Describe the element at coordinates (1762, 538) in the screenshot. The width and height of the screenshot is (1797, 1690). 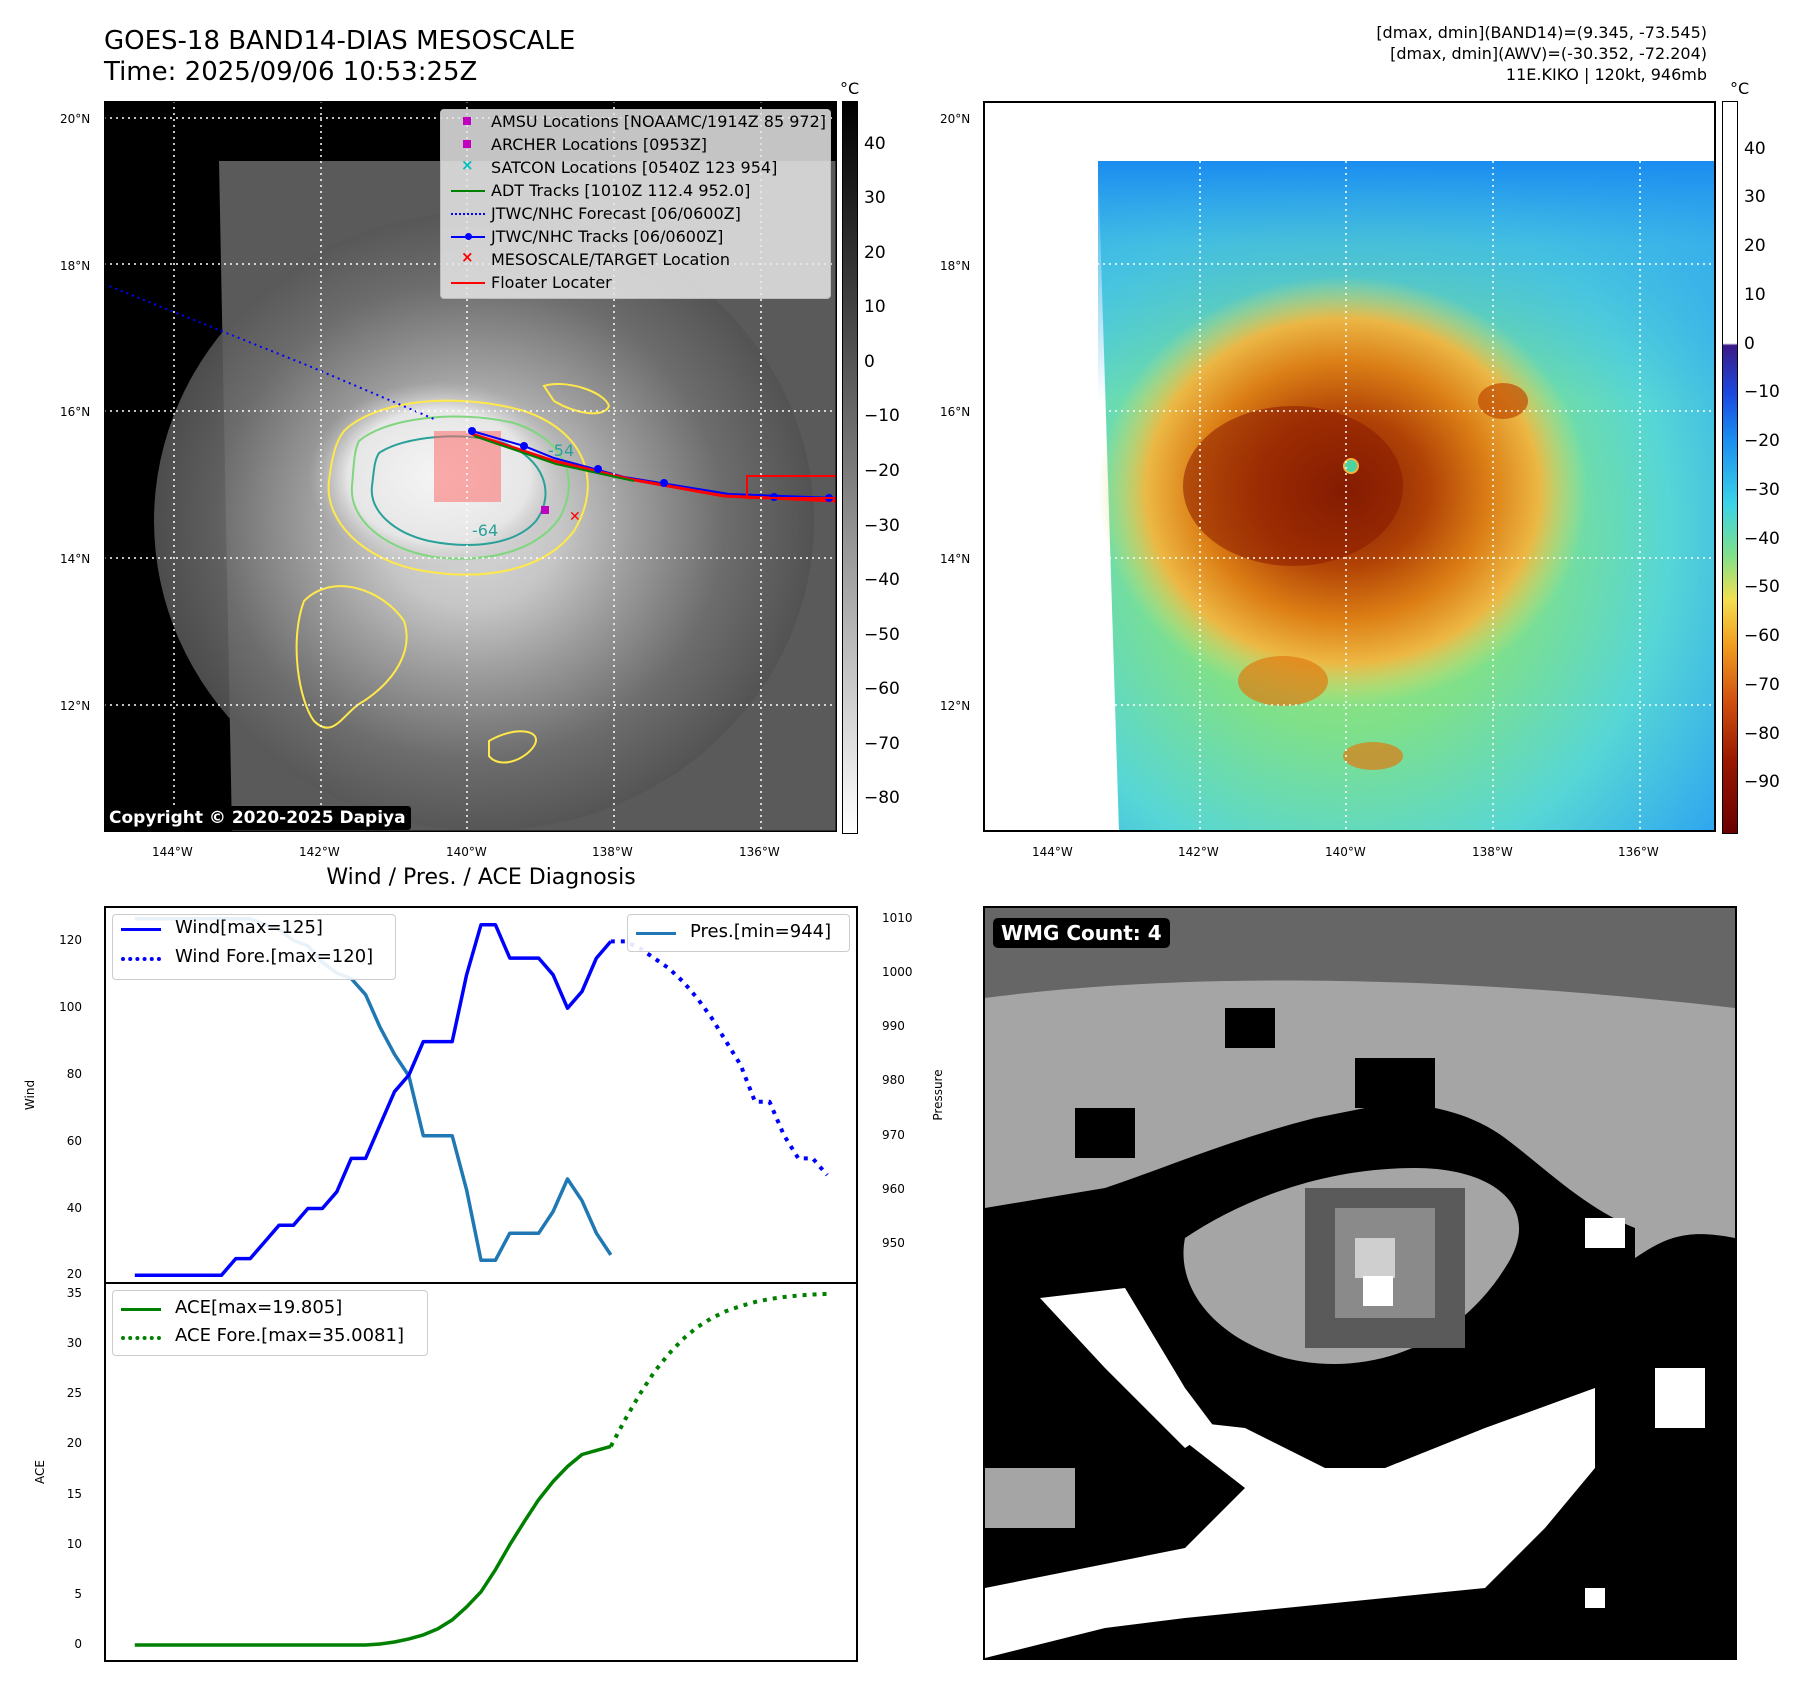
I see `awv-colorbar-tick: −40` at that location.